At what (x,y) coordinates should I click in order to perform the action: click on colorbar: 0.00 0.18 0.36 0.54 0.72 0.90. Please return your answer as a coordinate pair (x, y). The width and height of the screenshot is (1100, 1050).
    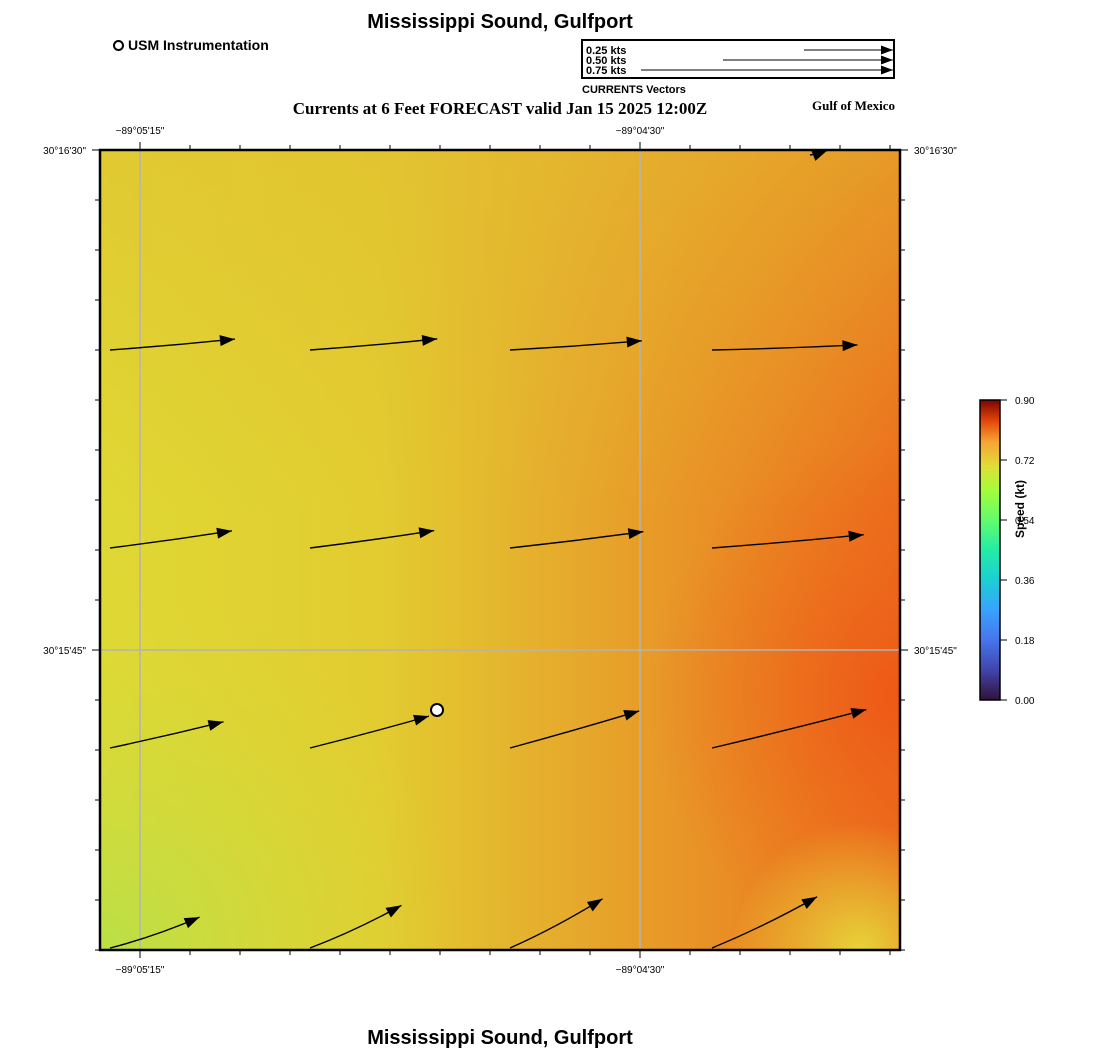
    Looking at the image, I should click on (1007, 551).